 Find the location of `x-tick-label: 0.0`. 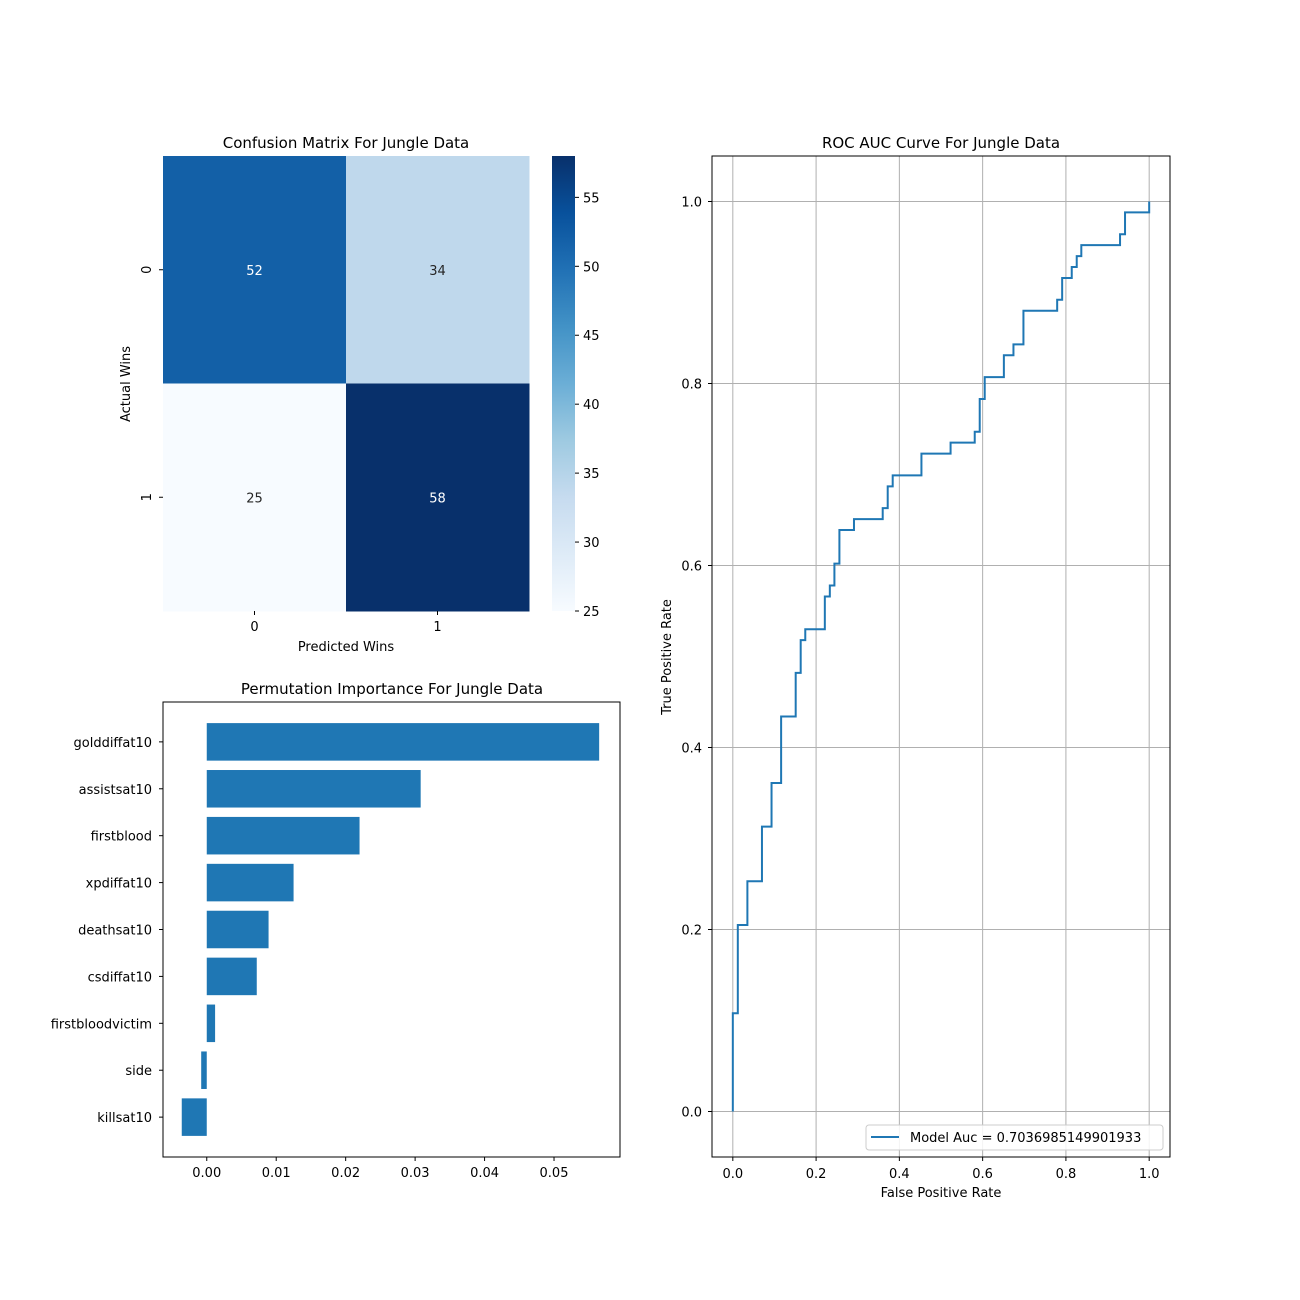

x-tick-label: 0.0 is located at coordinates (732, 1174).